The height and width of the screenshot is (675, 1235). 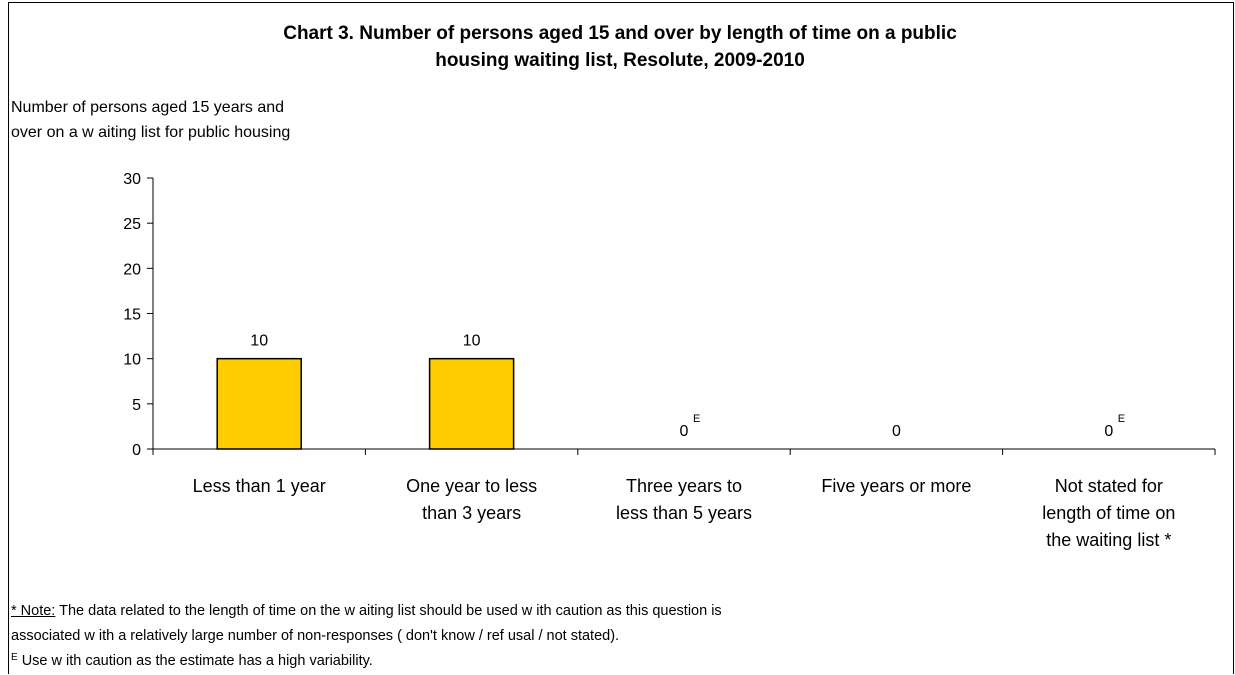 I want to click on y-tick-label: 10, so click(x=132, y=360).